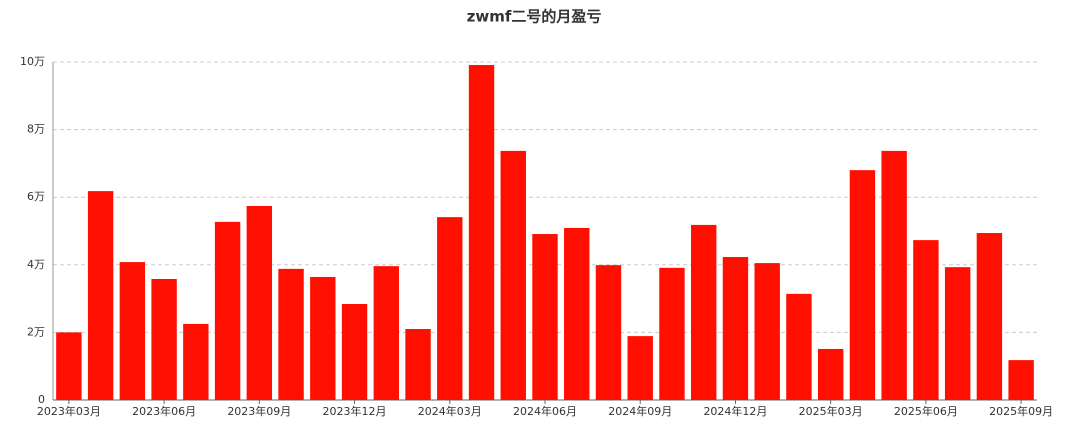  What do you see at coordinates (36, 331) in the screenshot?
I see `y-tick-label: 2万` at bounding box center [36, 331].